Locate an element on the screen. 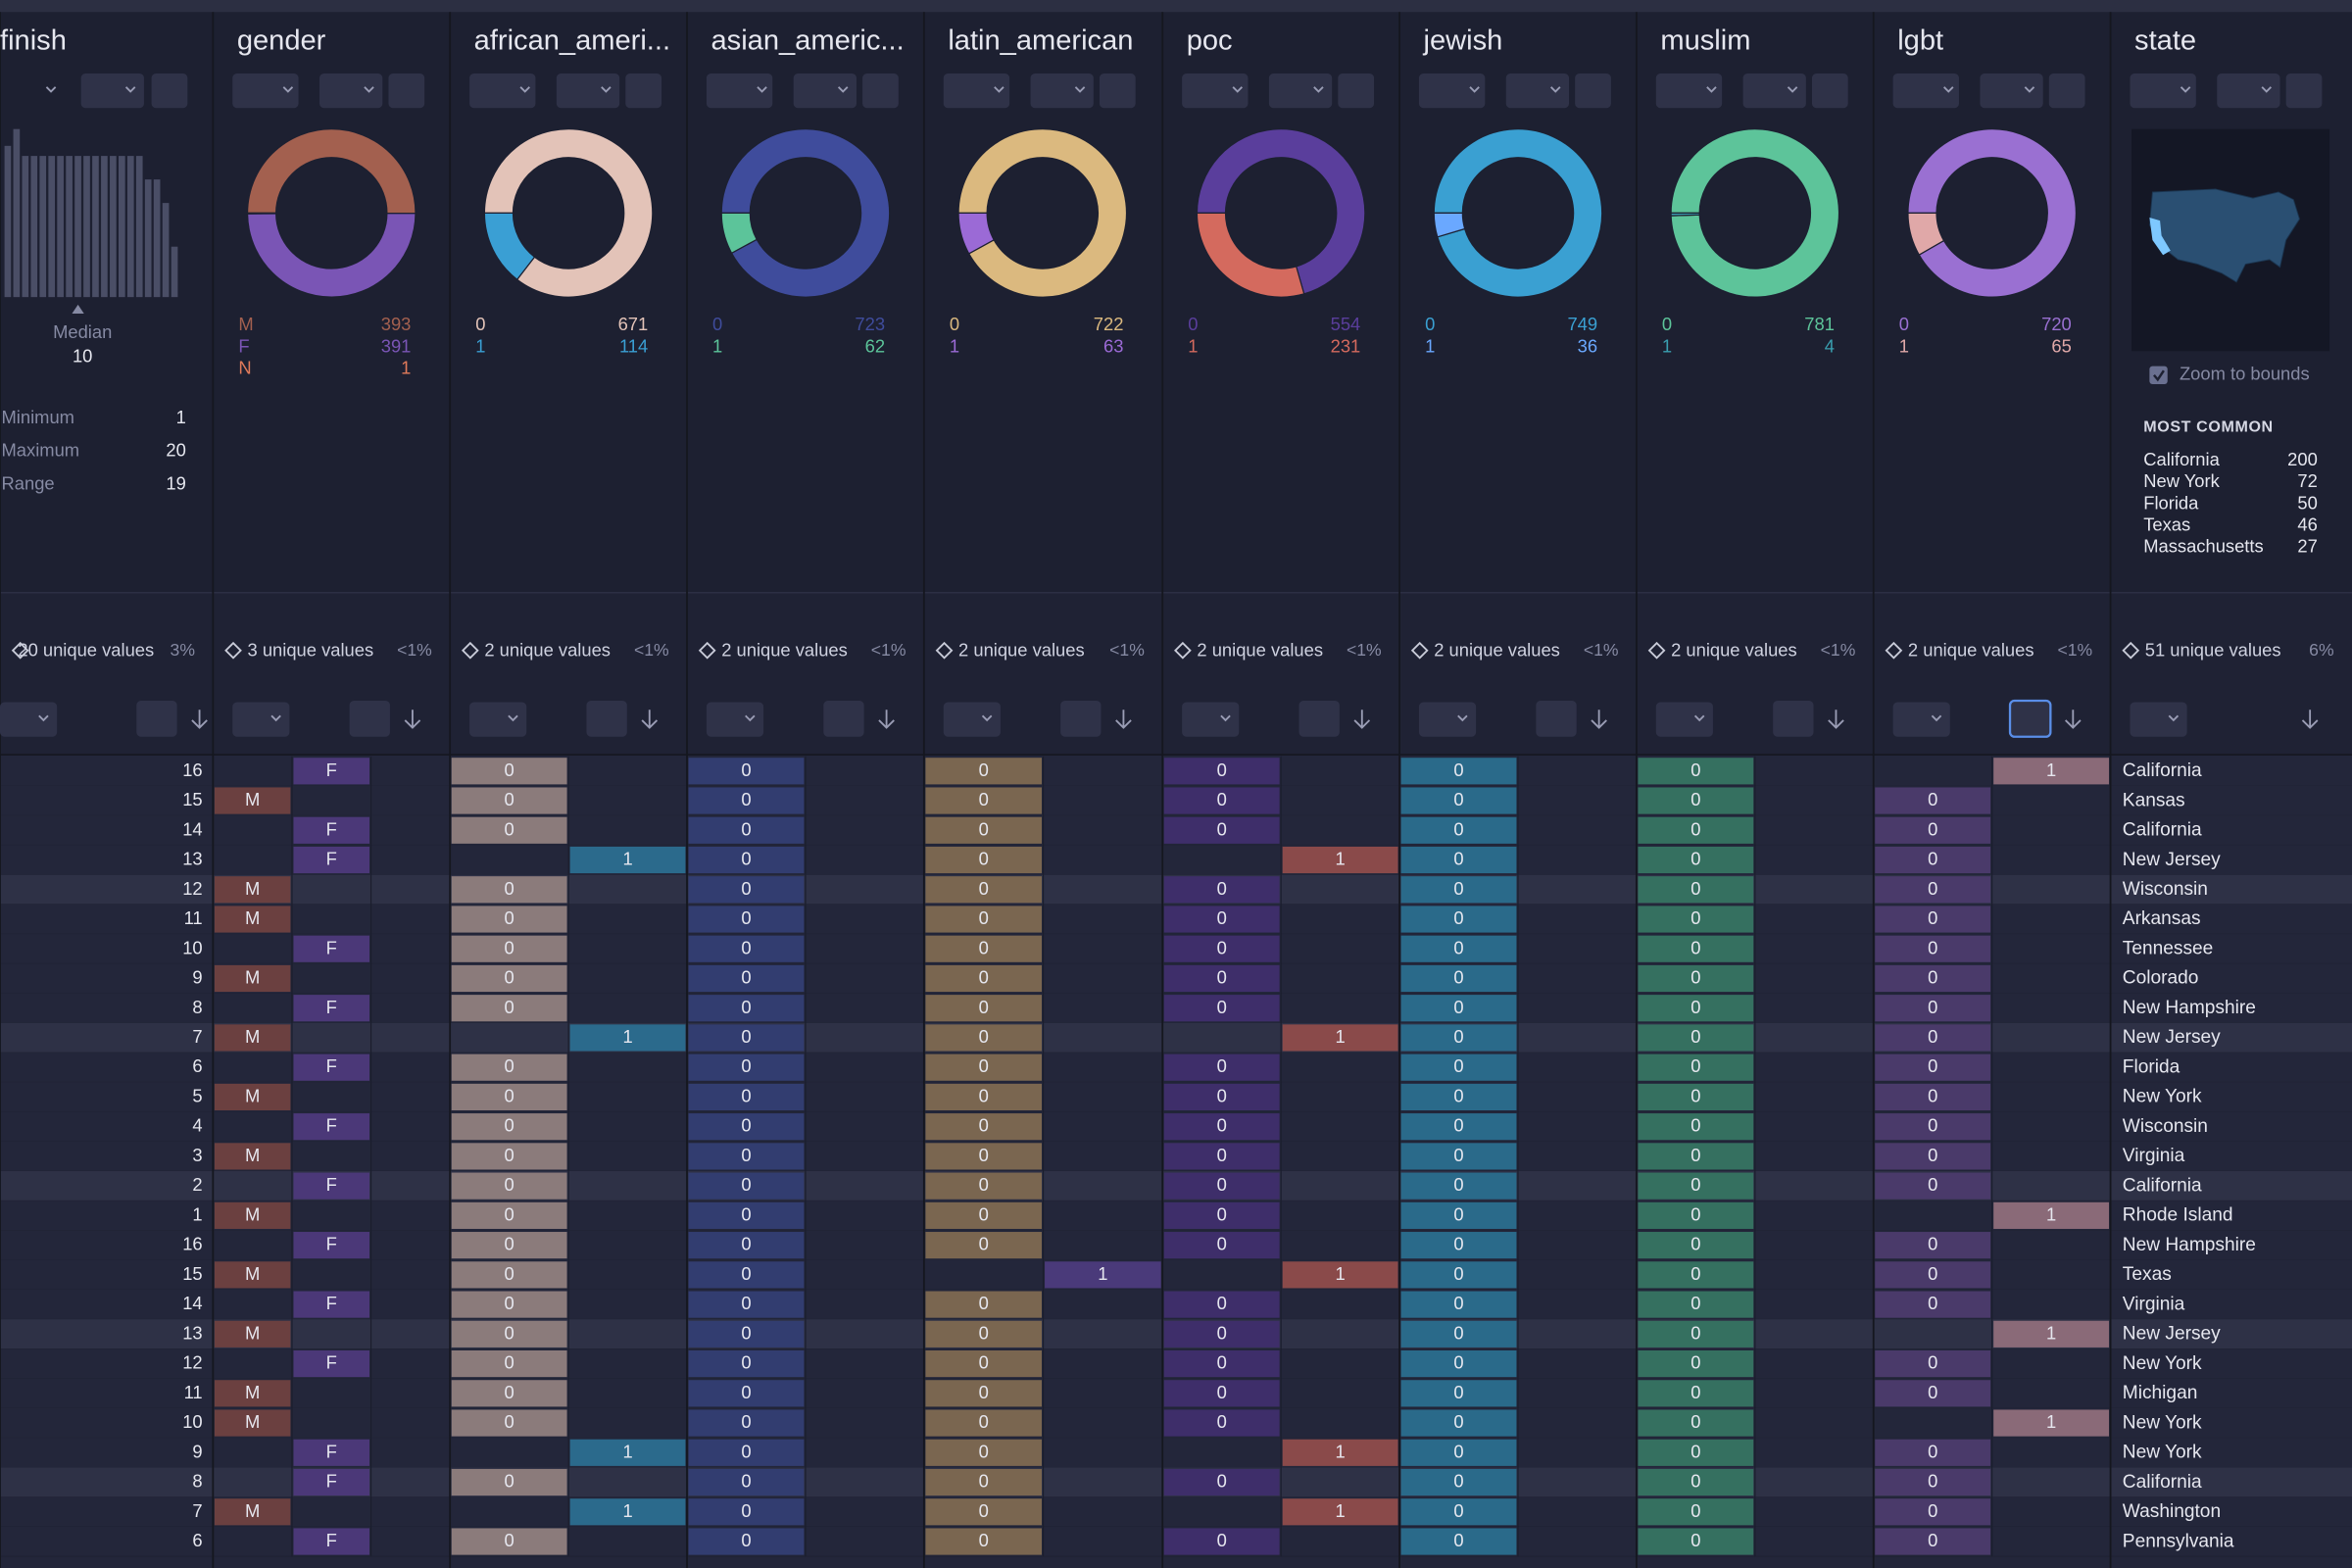  cell-value: Rhode Island is located at coordinates (2178, 1215).